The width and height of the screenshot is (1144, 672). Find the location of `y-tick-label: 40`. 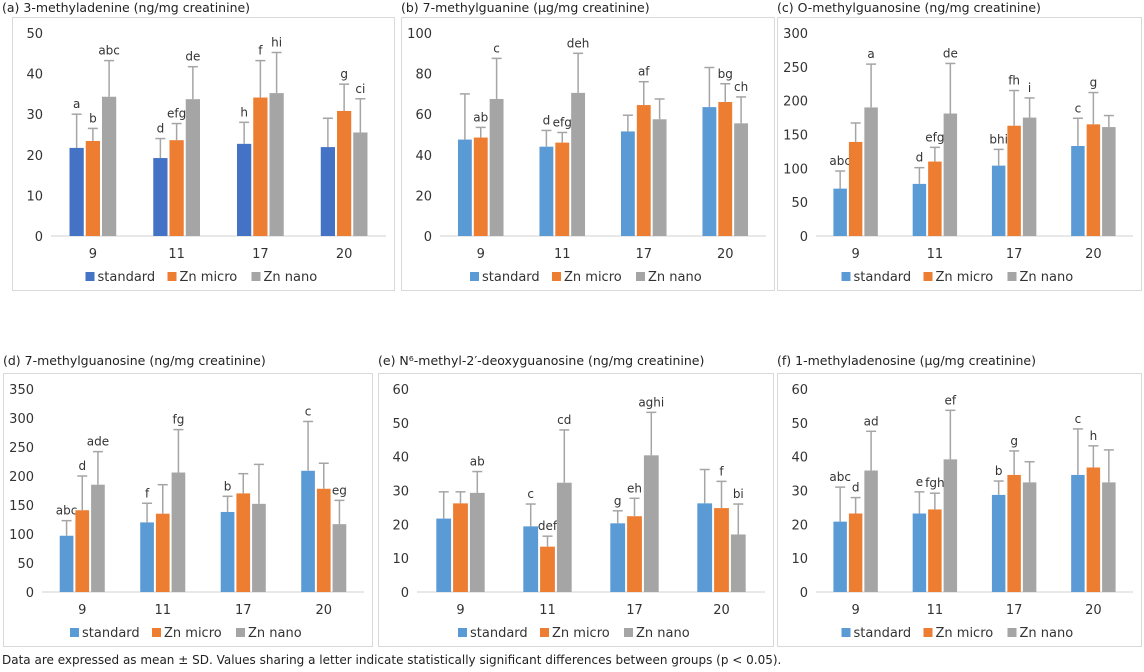

y-tick-label: 40 is located at coordinates (799, 458).